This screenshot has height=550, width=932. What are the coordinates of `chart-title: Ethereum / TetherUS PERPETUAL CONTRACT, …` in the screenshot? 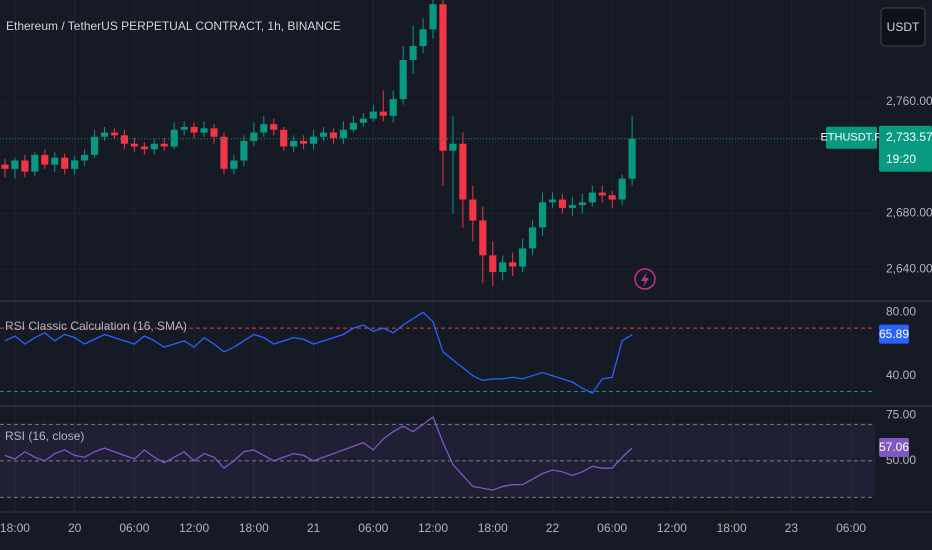 It's located at (173, 26).